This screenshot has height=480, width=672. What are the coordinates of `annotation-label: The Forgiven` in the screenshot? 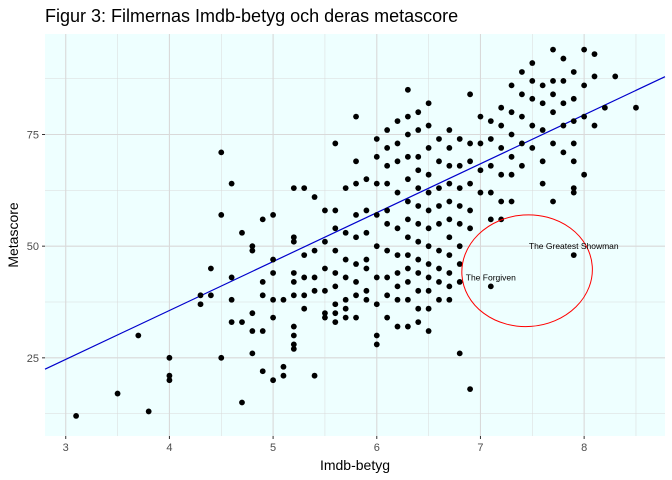 It's located at (491, 277).